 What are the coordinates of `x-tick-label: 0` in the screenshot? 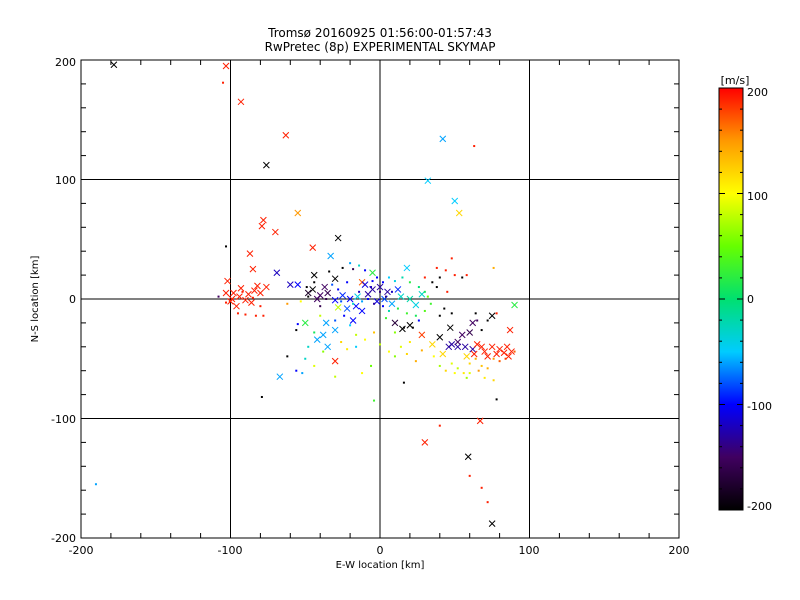 It's located at (380, 550).